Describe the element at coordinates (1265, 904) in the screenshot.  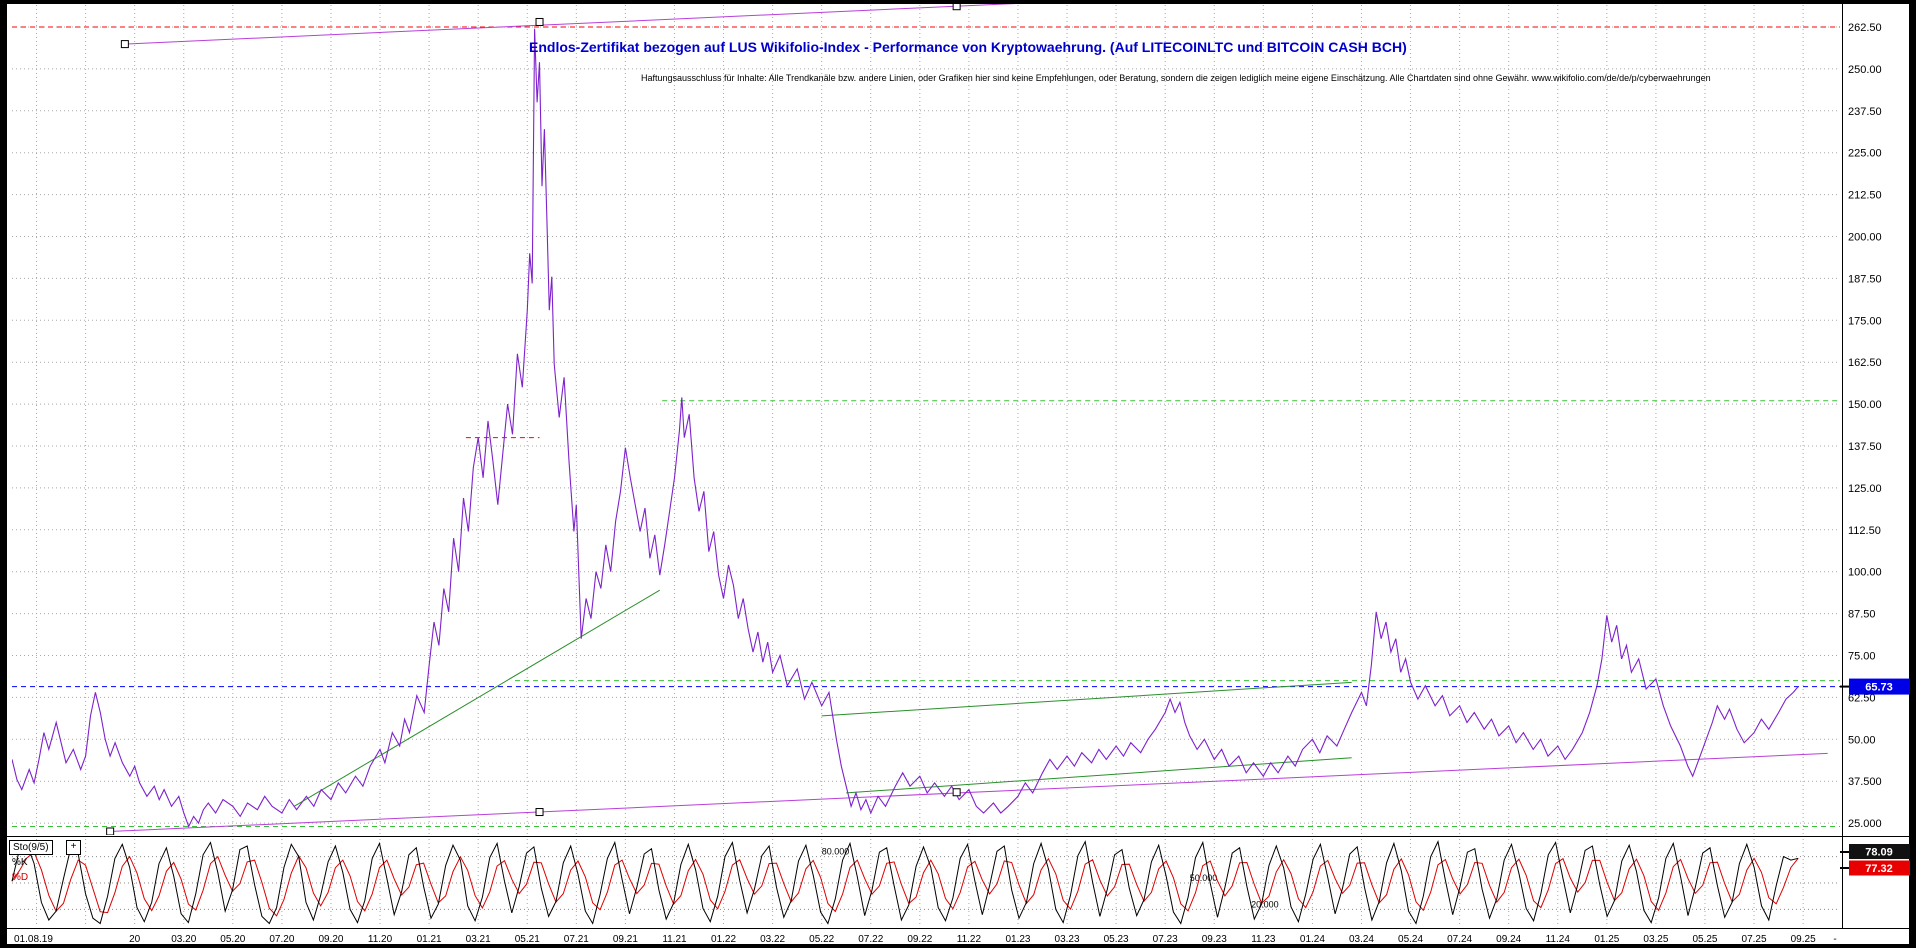
I see `indicator-level-label: 20.000` at that location.